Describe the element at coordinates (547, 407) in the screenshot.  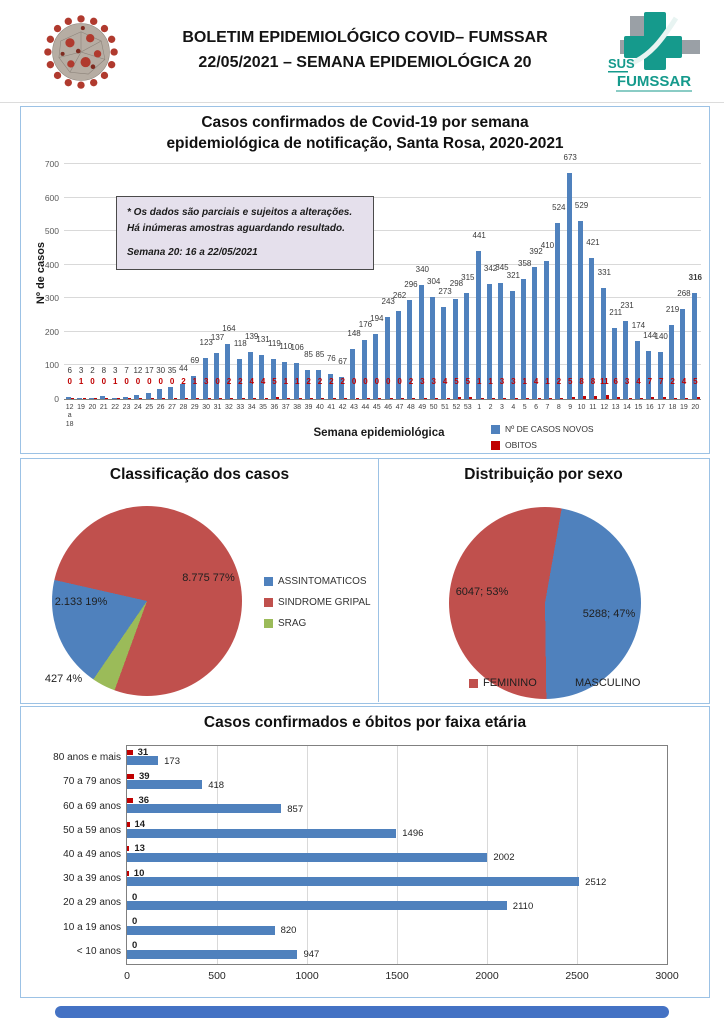
I see `weekly-xtick: 7` at that location.